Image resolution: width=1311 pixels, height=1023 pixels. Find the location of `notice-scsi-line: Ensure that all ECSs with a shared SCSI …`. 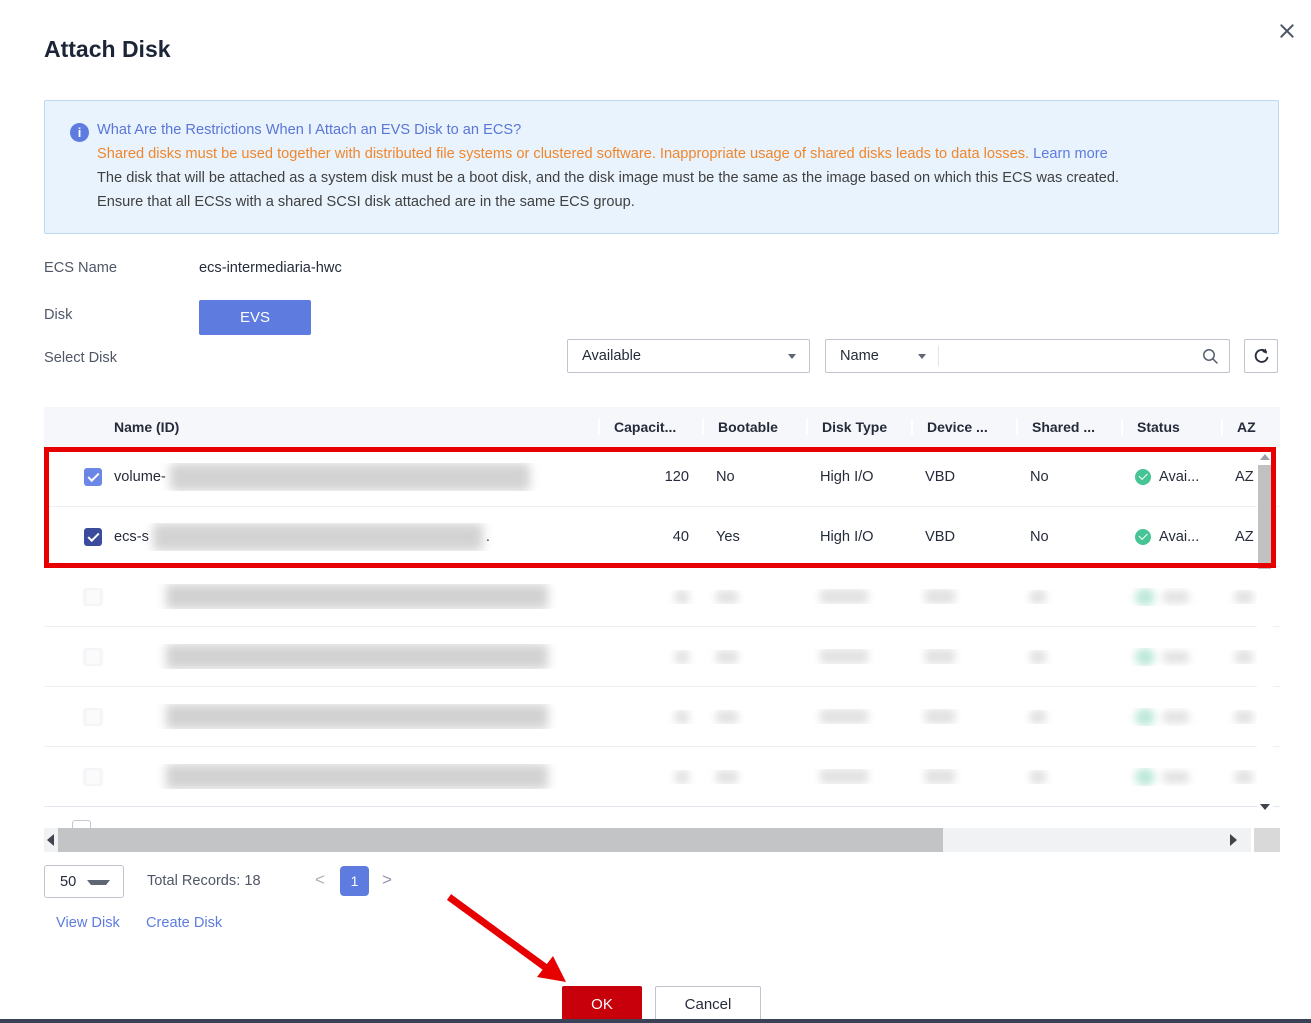

notice-scsi-line: Ensure that all ECSs with a shared SCSI … is located at coordinates (366, 202).